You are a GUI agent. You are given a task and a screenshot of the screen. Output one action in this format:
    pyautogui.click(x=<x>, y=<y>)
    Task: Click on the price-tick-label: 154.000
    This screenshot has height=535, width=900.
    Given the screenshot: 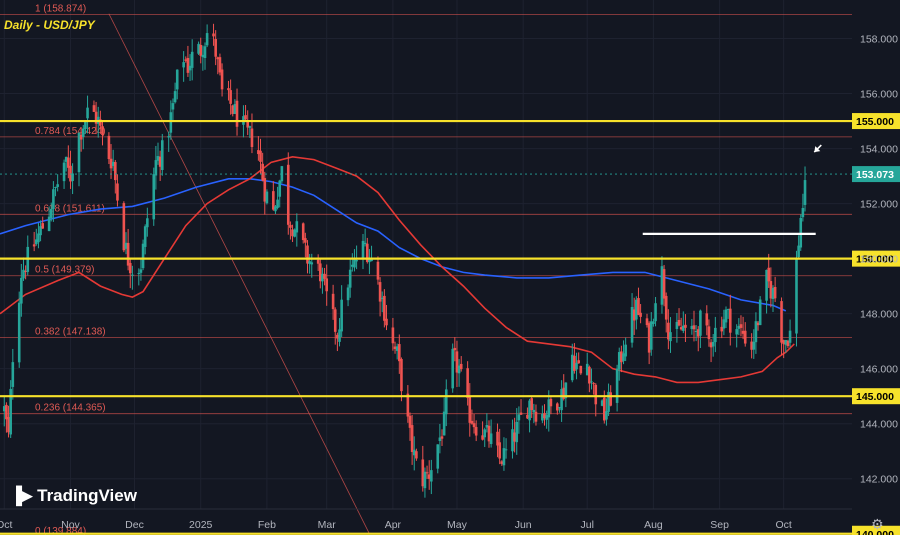 What is the action you would take?
    pyautogui.click(x=879, y=150)
    